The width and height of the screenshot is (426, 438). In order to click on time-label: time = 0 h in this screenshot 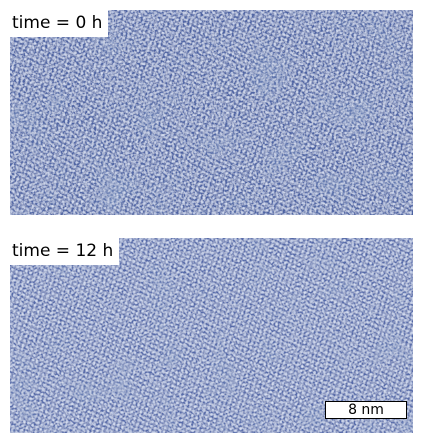, I will do `click(59, 23)`.